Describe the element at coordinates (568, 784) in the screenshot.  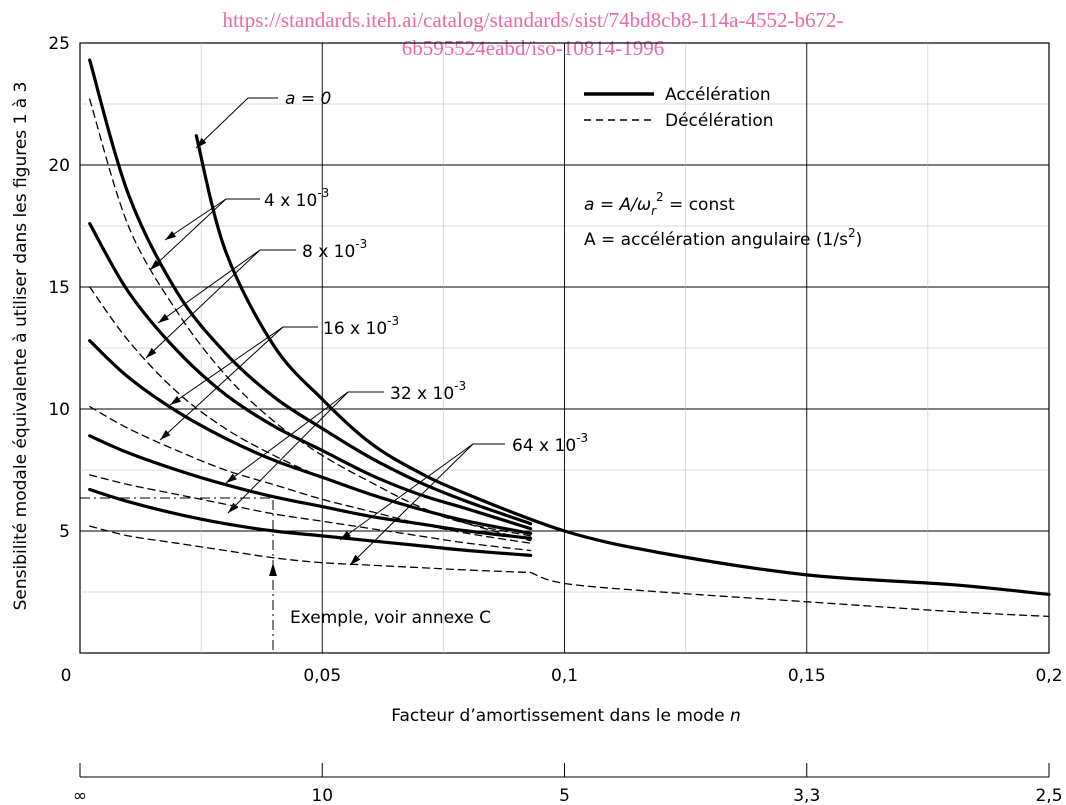
I see `secondary-axis: ∞ 10 5 3,3 2,5` at that location.